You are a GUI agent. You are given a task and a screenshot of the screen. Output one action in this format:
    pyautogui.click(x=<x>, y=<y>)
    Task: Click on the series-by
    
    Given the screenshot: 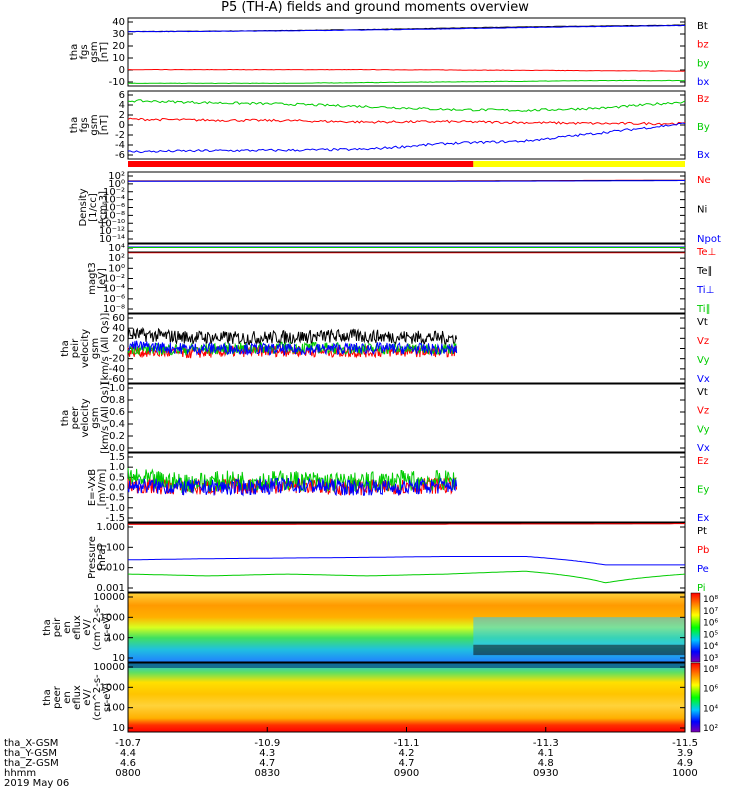 What is the action you would take?
    pyautogui.click(x=407, y=82)
    